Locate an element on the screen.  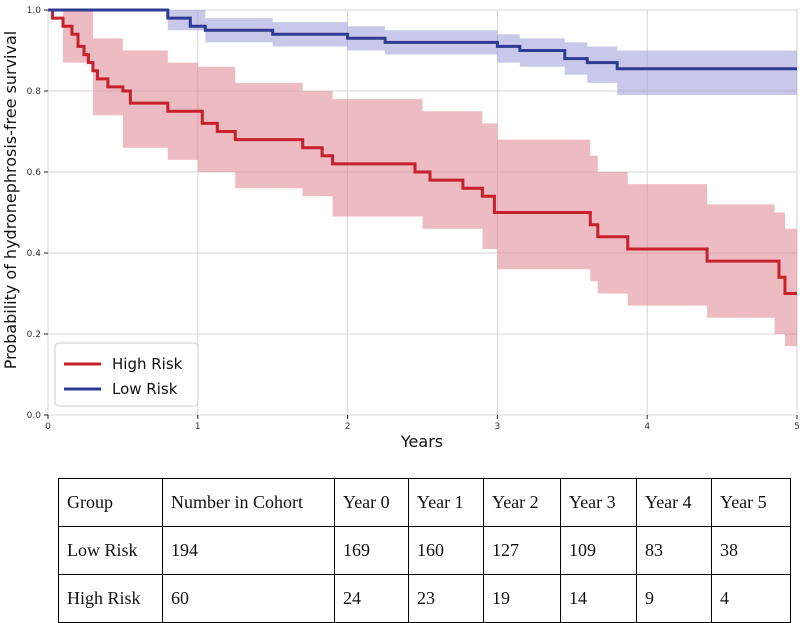
legend-low-risk-label: Low Risk is located at coordinates (145, 389).